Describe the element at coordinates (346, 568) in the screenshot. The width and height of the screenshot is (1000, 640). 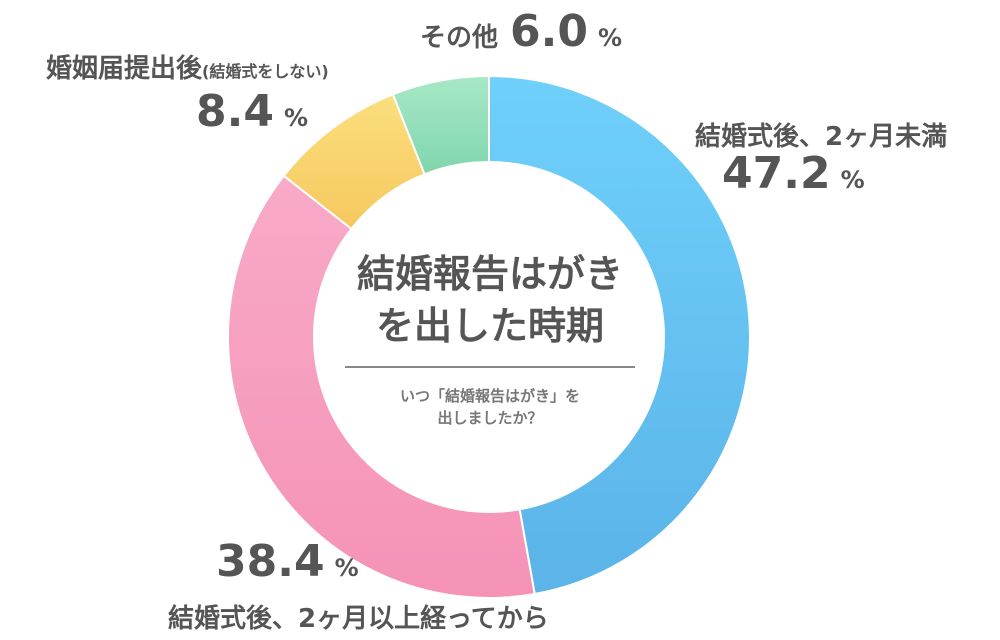
I see `slice-value-unit-1: %` at that location.